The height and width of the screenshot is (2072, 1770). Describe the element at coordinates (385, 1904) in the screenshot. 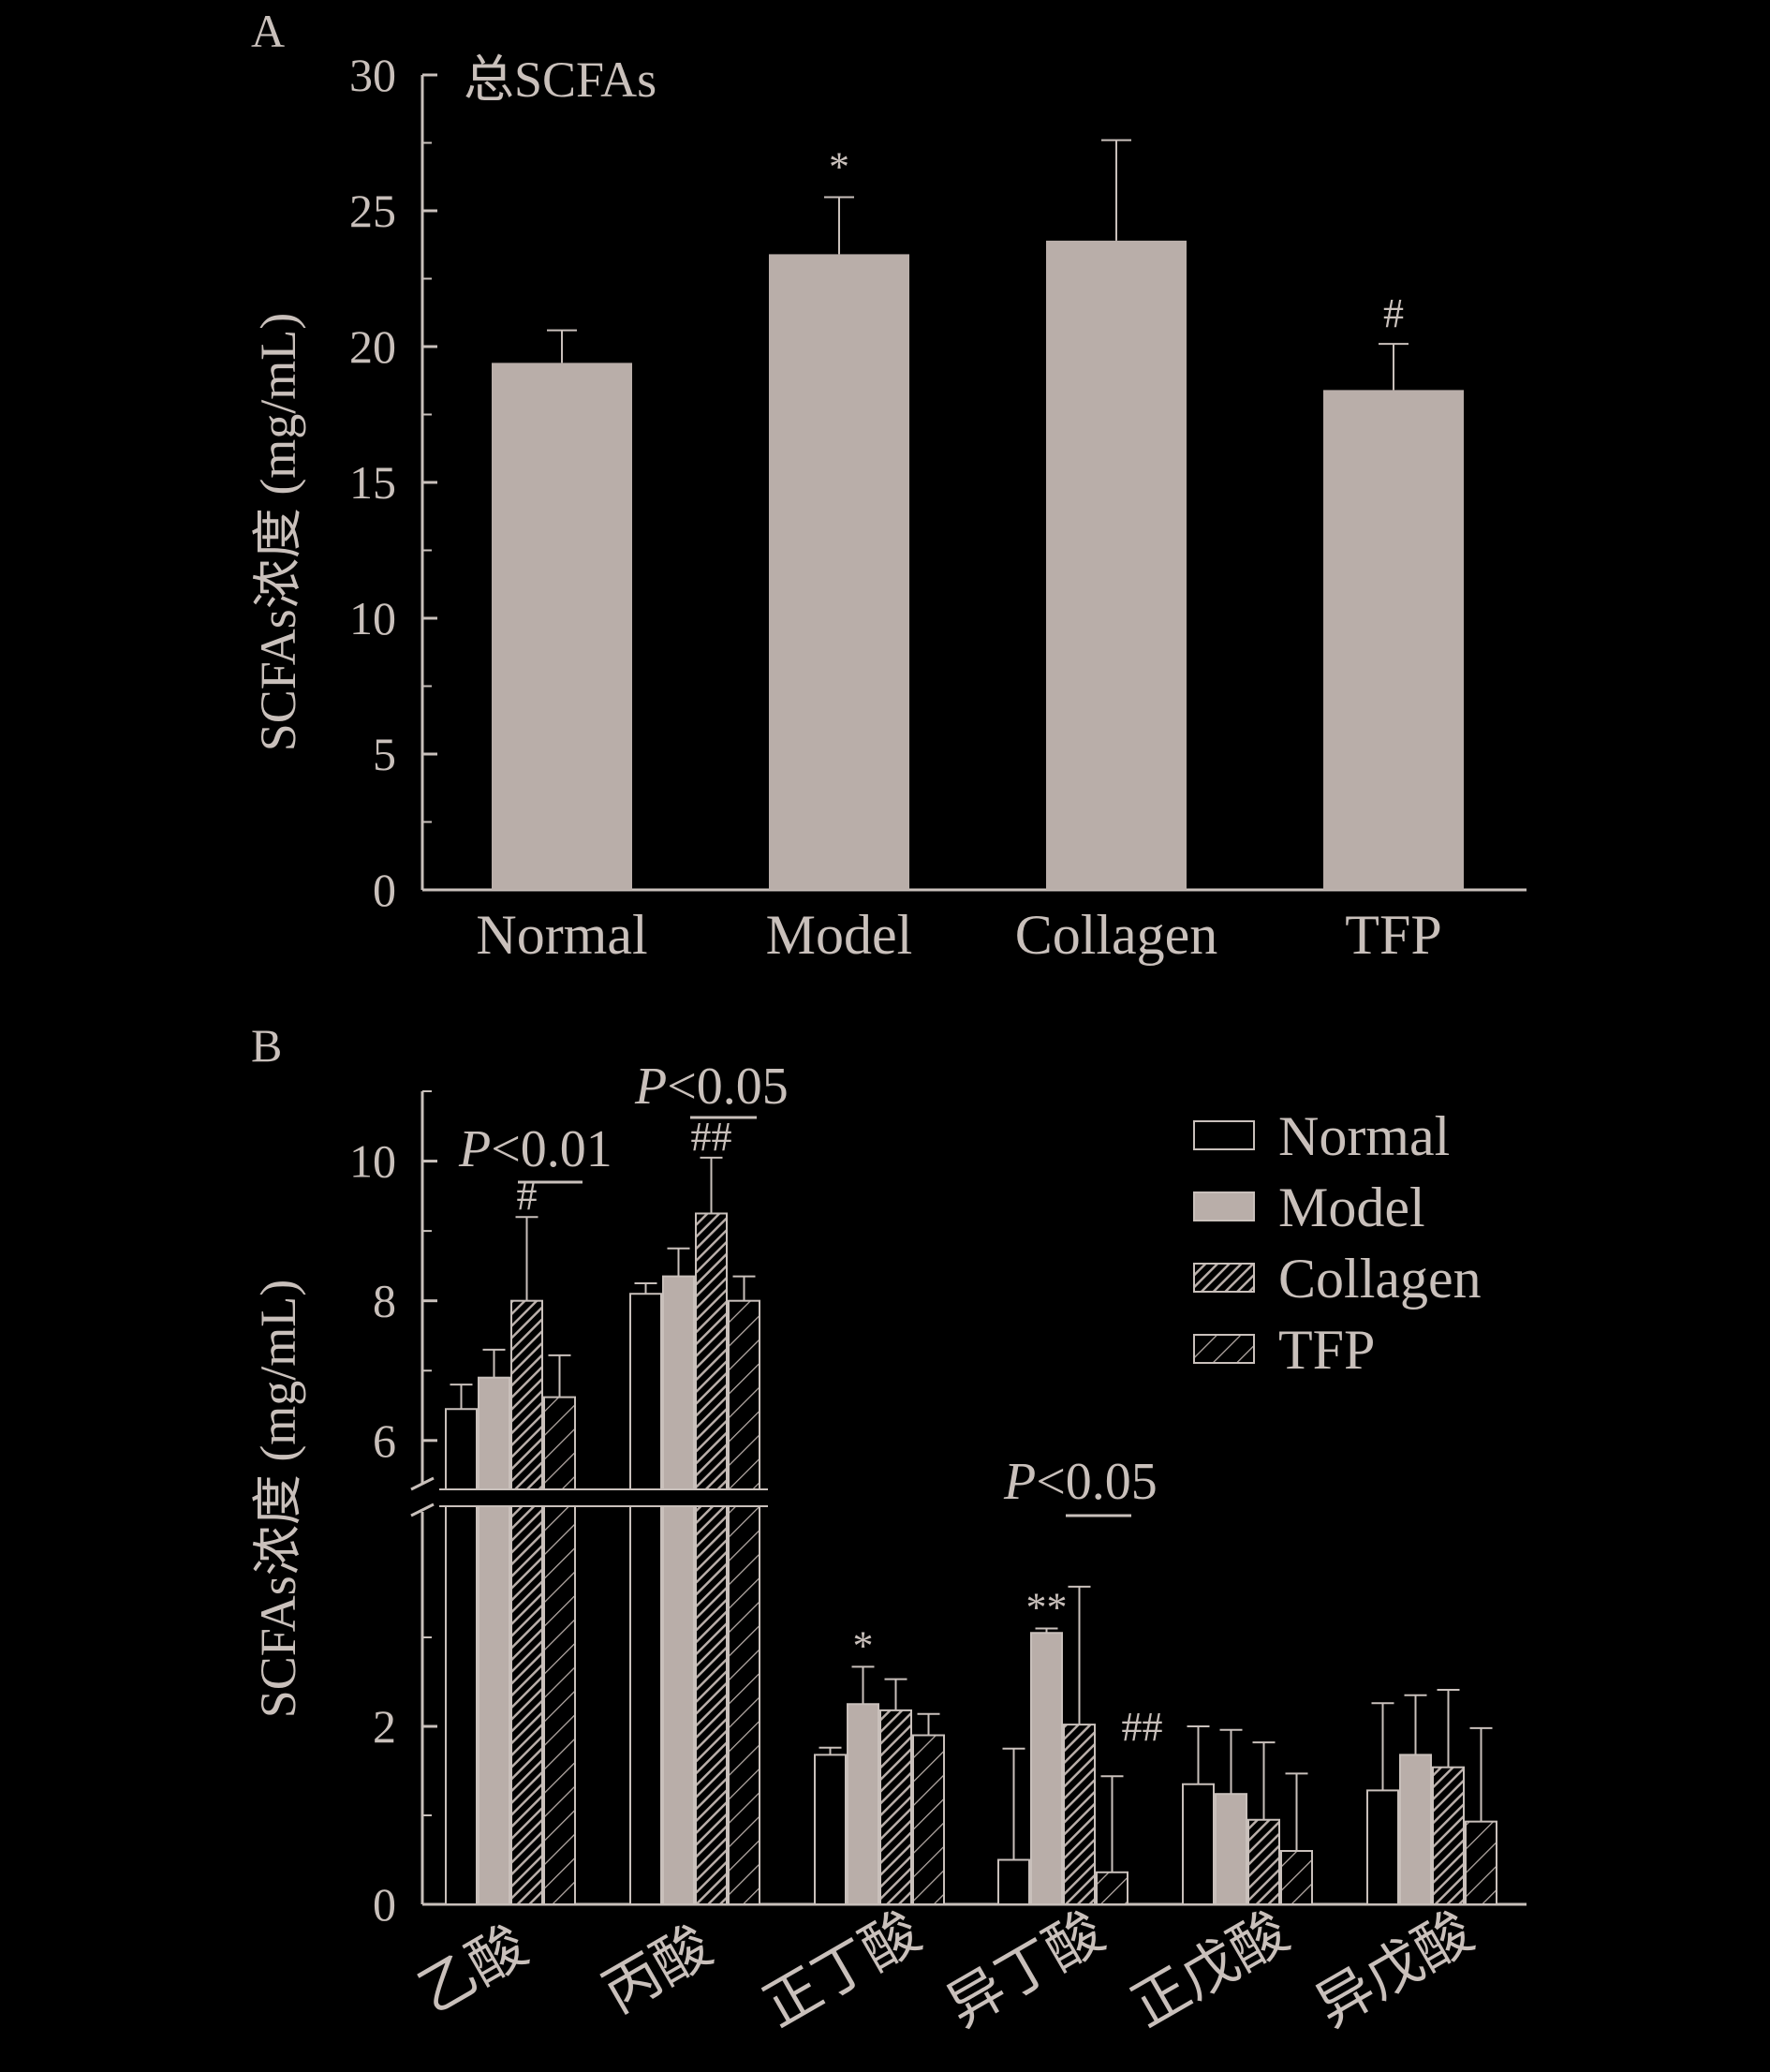

I see `panel-b-y-tick-label: 0` at that location.